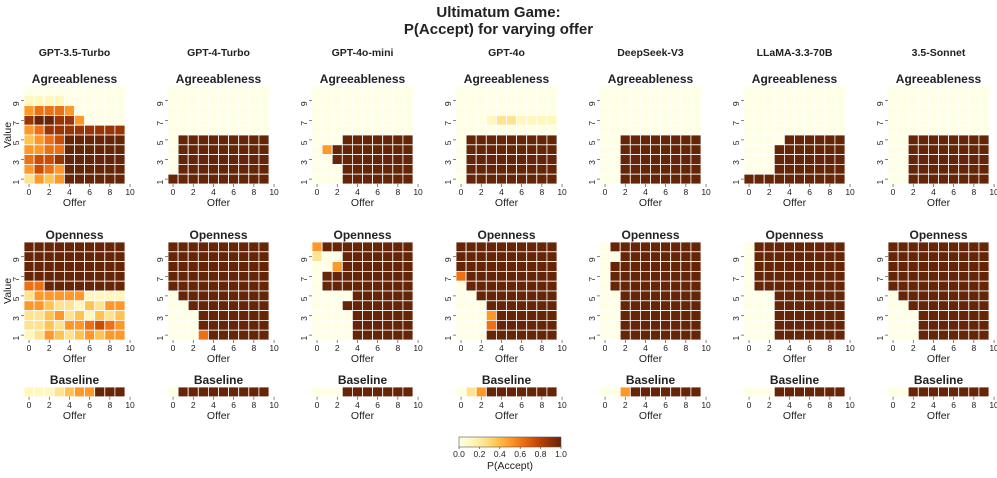 This screenshot has height=478, width=997. What do you see at coordinates (218, 53) in the screenshot?
I see `model-title: GPT-4-Turbo` at bounding box center [218, 53].